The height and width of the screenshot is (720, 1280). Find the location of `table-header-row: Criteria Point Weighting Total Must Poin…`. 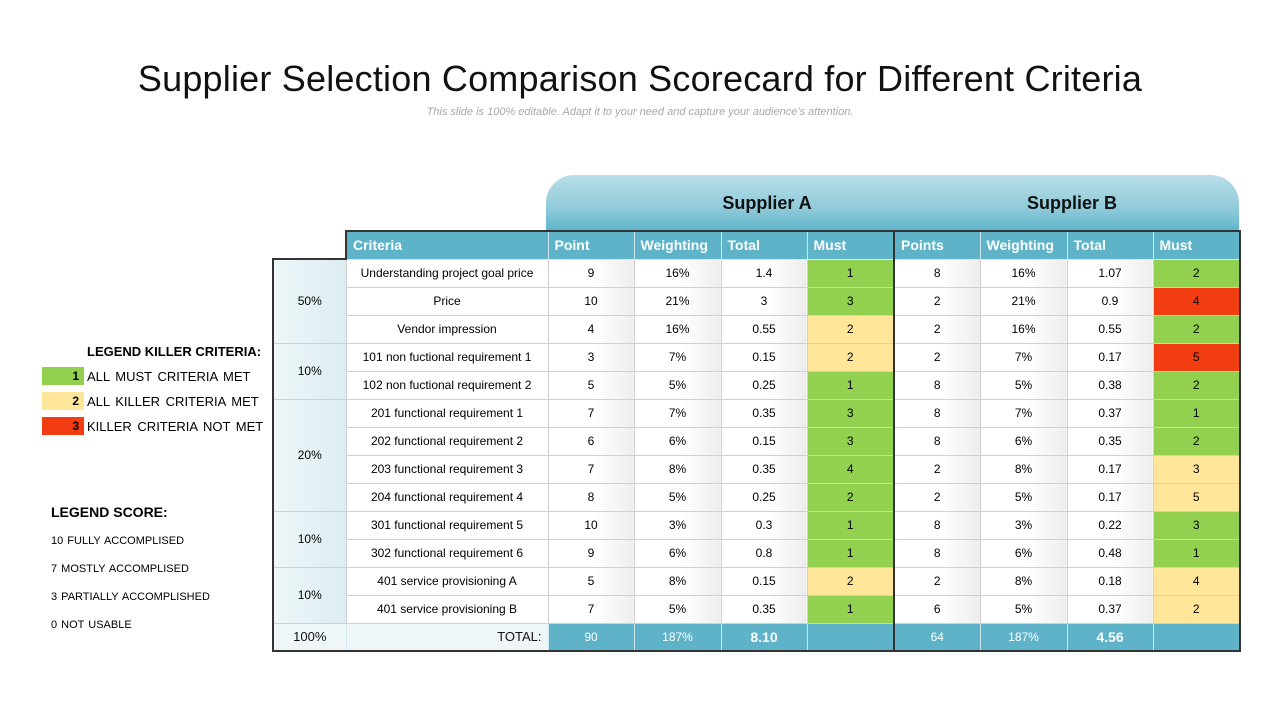

table-header-row: Criteria Point Weighting Total Must Poin… is located at coordinates (757, 245).